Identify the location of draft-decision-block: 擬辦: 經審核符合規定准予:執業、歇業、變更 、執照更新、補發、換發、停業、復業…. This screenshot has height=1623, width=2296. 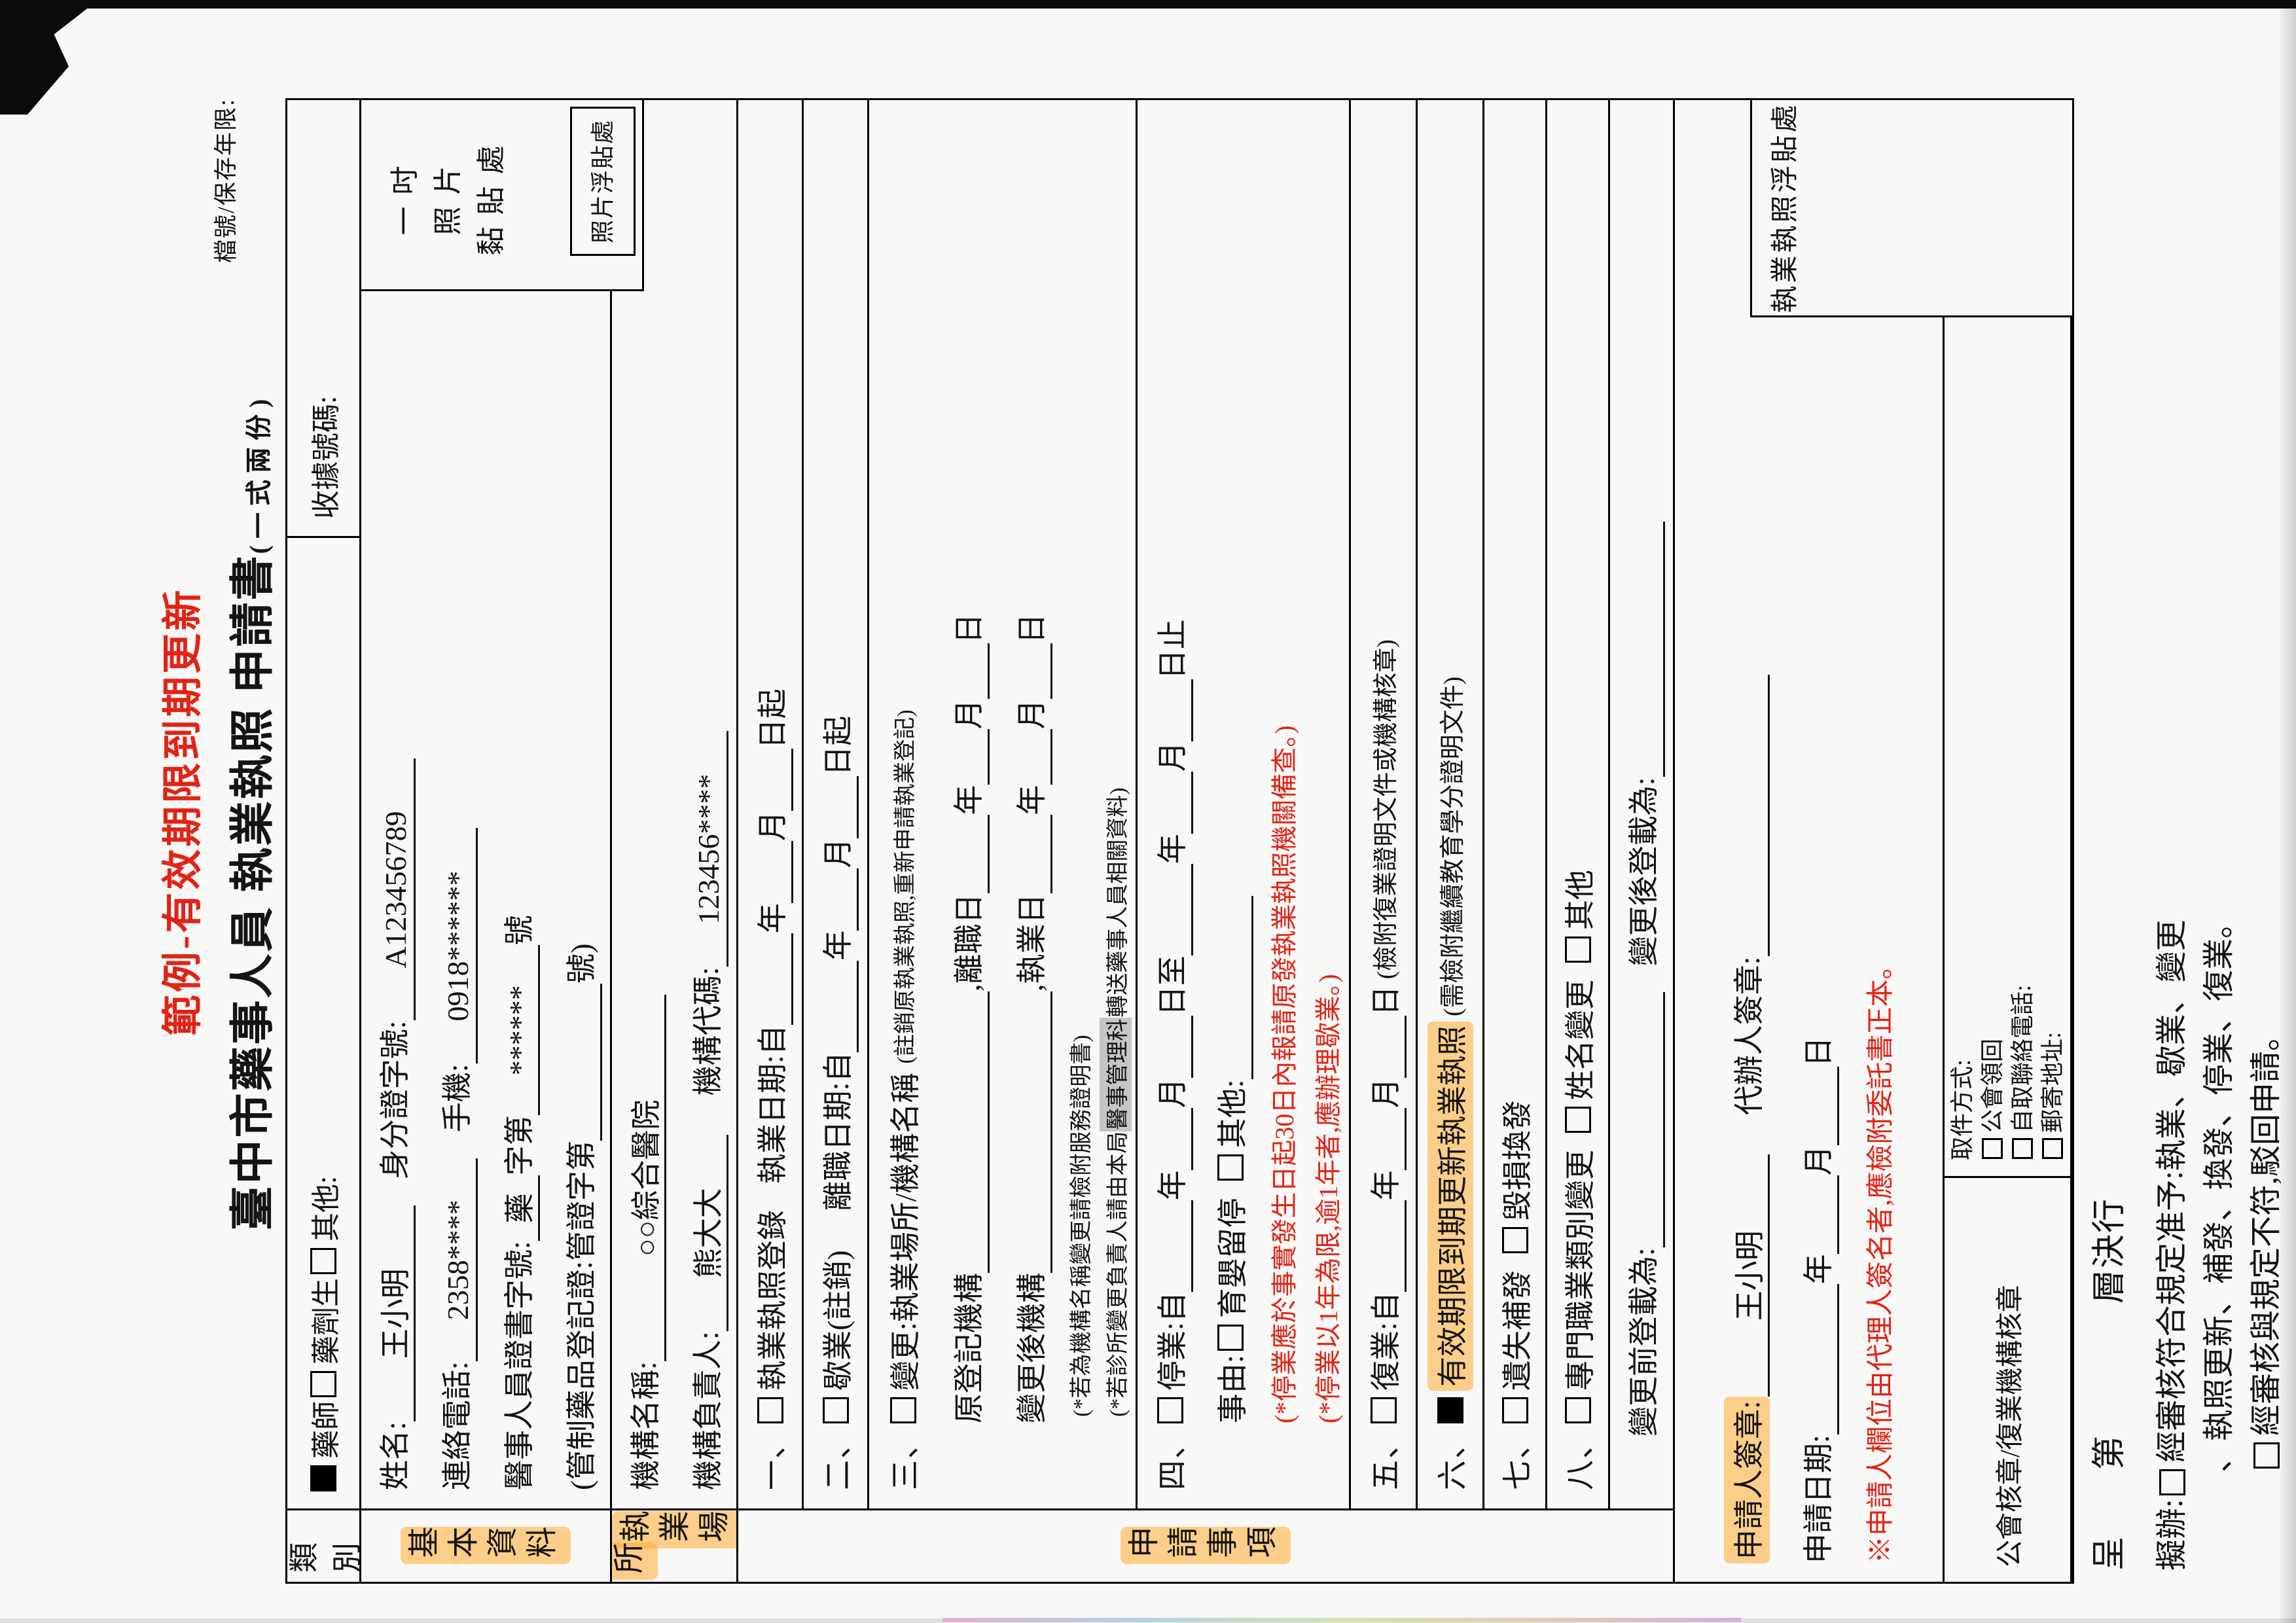
(2219, 808).